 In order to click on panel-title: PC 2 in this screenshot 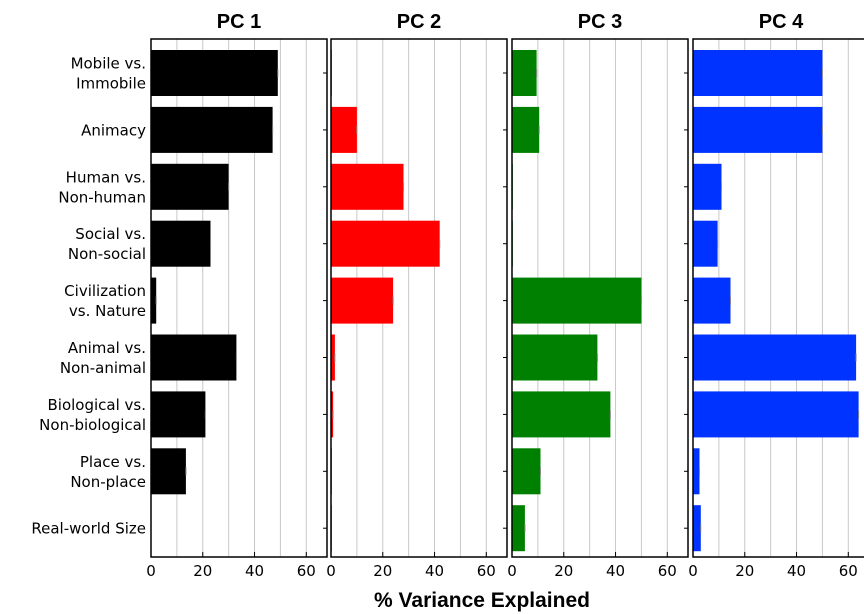, I will do `click(419, 22)`.